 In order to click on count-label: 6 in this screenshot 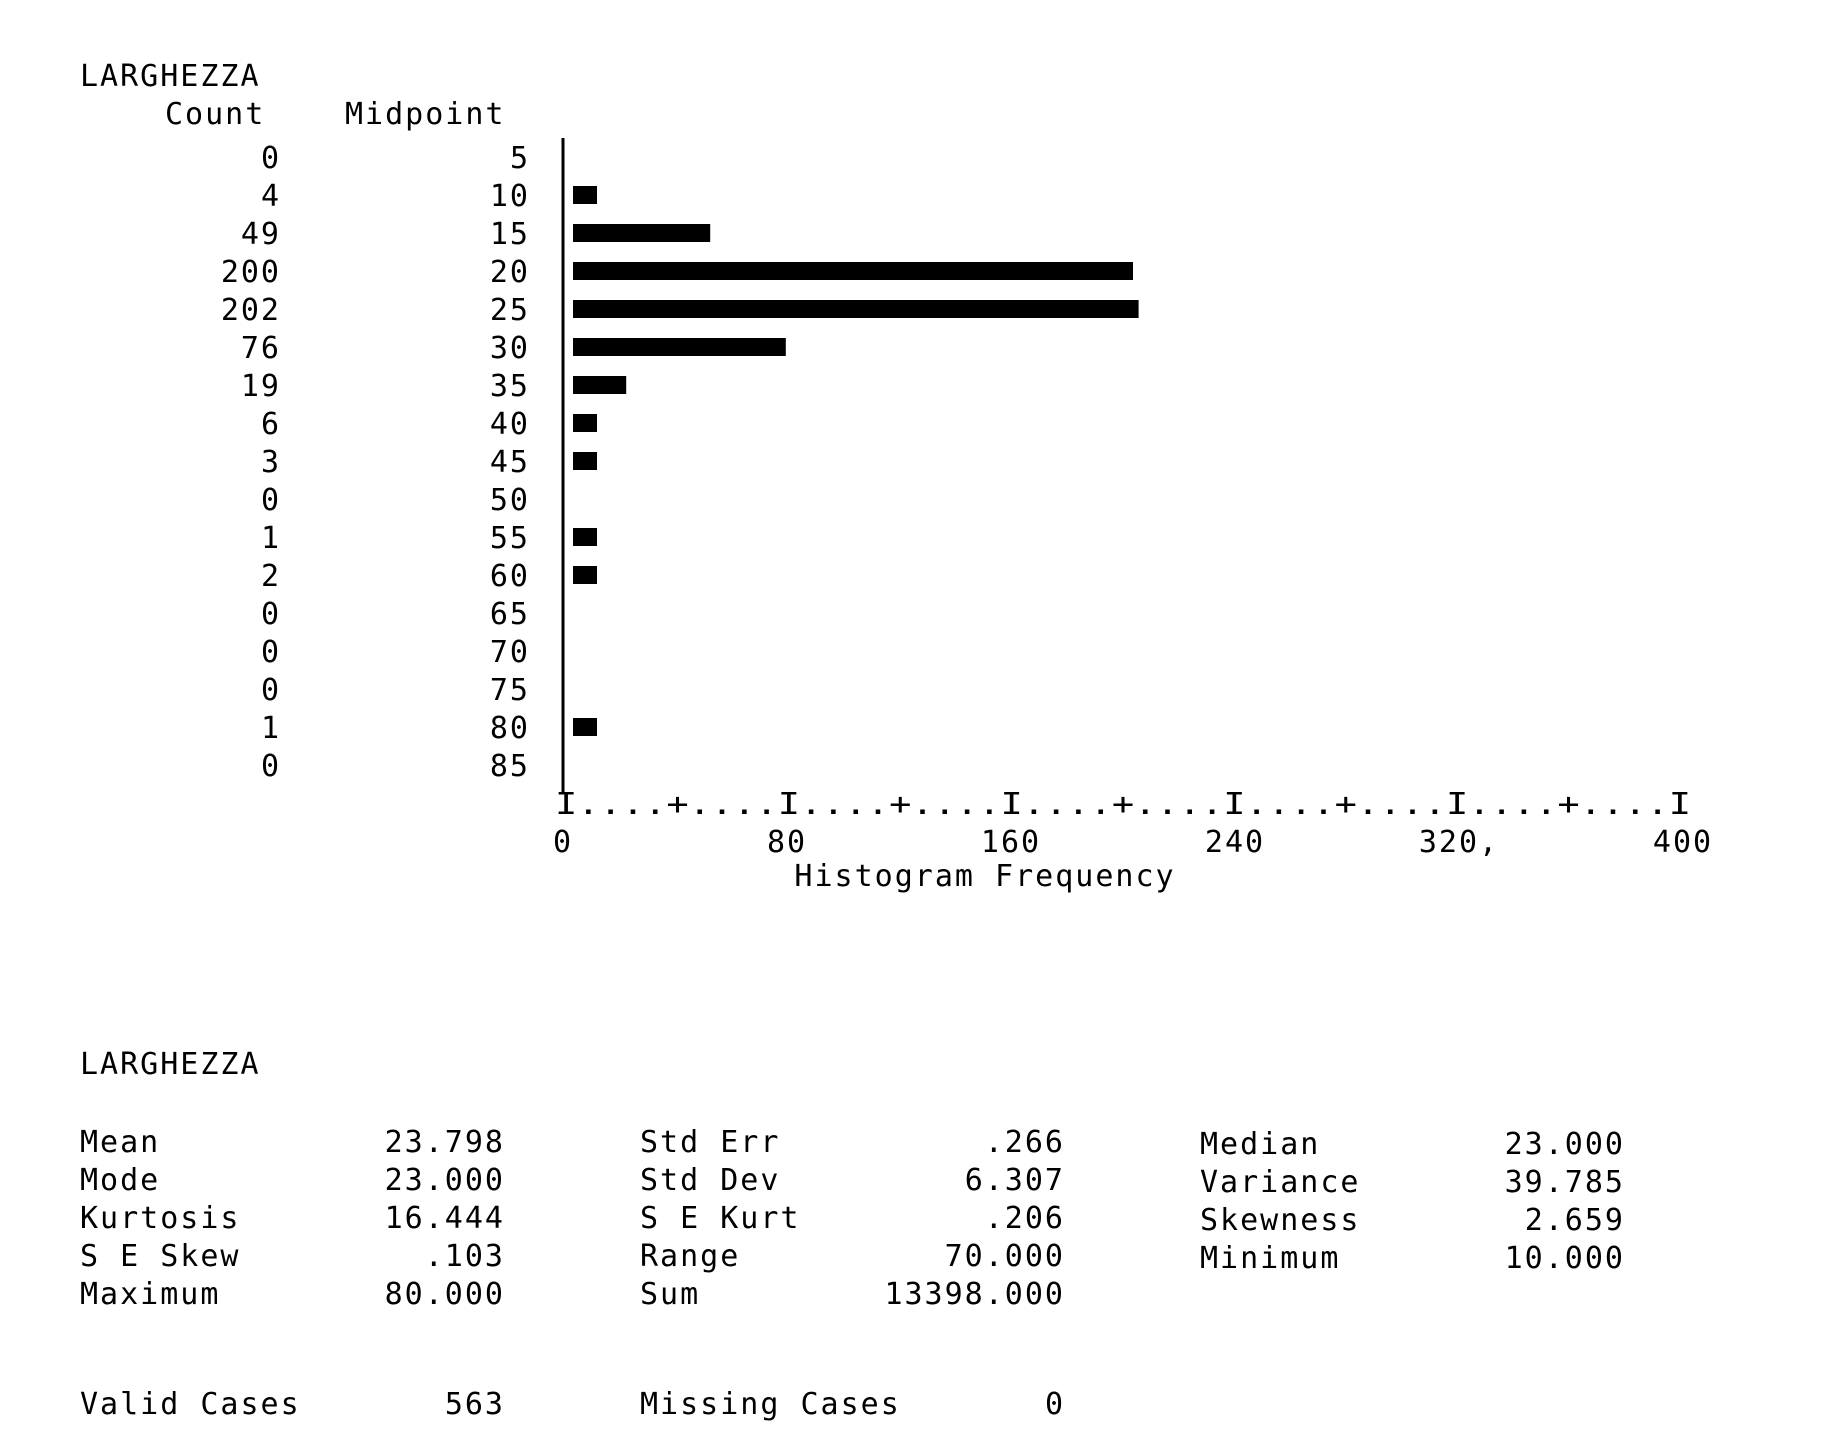, I will do `click(271, 424)`.